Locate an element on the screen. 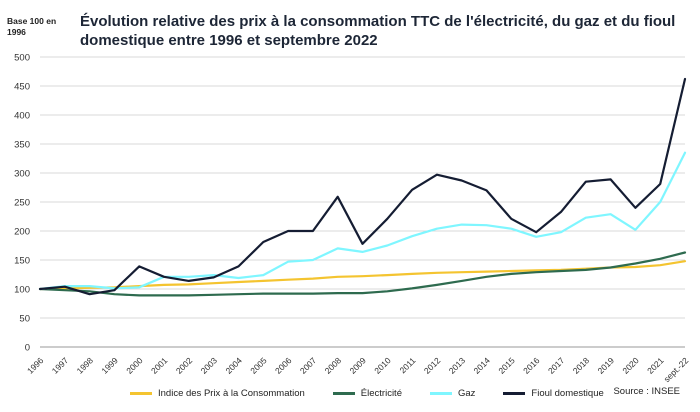 This screenshot has height=412, width=700. series-line-ipc is located at coordinates (362, 275).